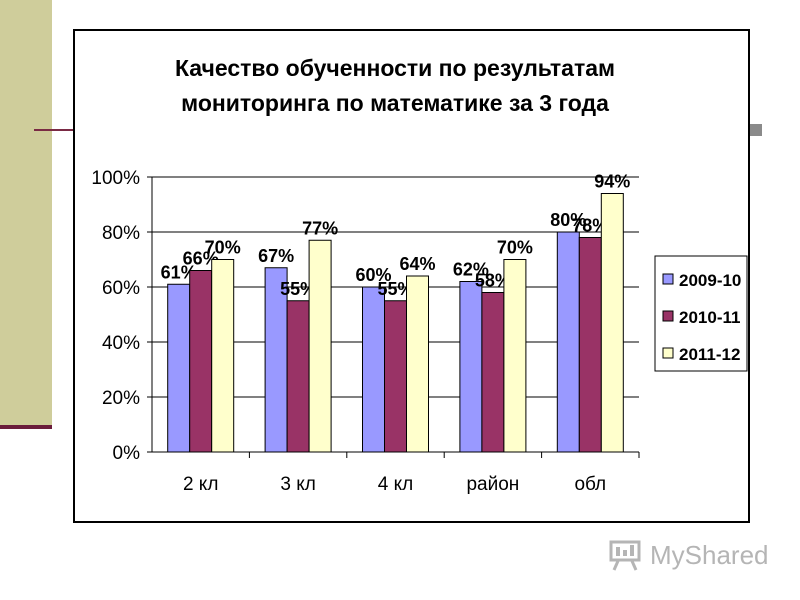  Describe the element at coordinates (121, 233) in the screenshot. I see `y-tick-label: 80%` at that location.